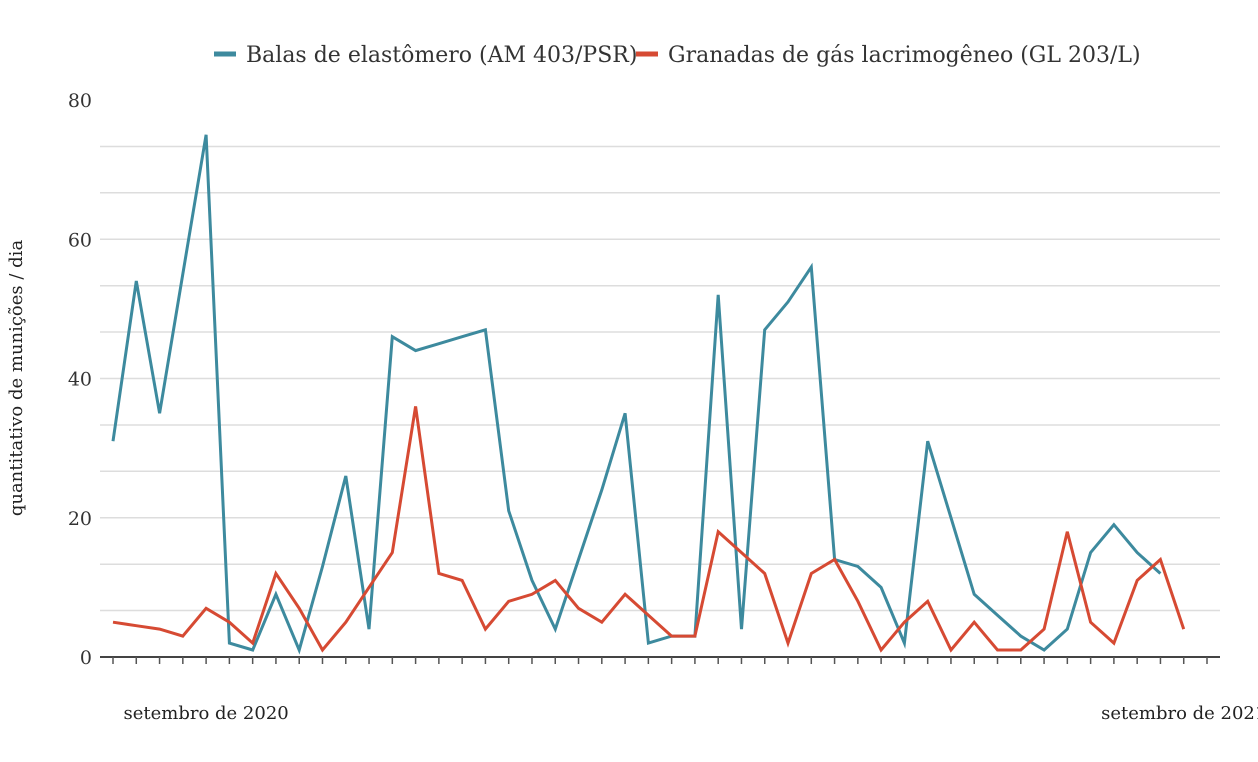 Image resolution: width=1258 pixels, height=762 pixels. What do you see at coordinates (80, 240) in the screenshot?
I see `y-tick-label: 60` at bounding box center [80, 240].